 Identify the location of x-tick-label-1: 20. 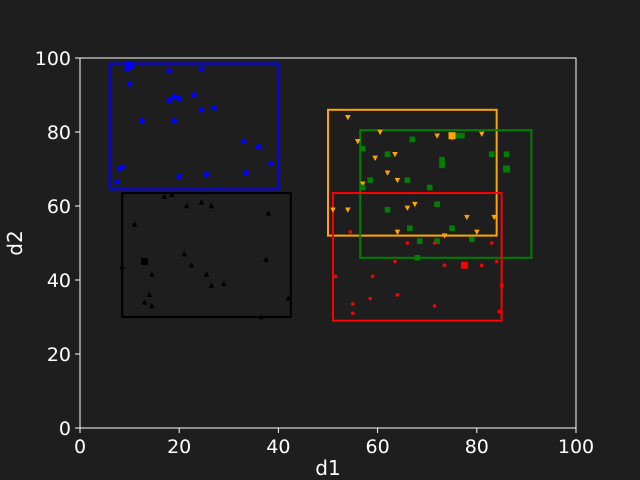
(179, 447).